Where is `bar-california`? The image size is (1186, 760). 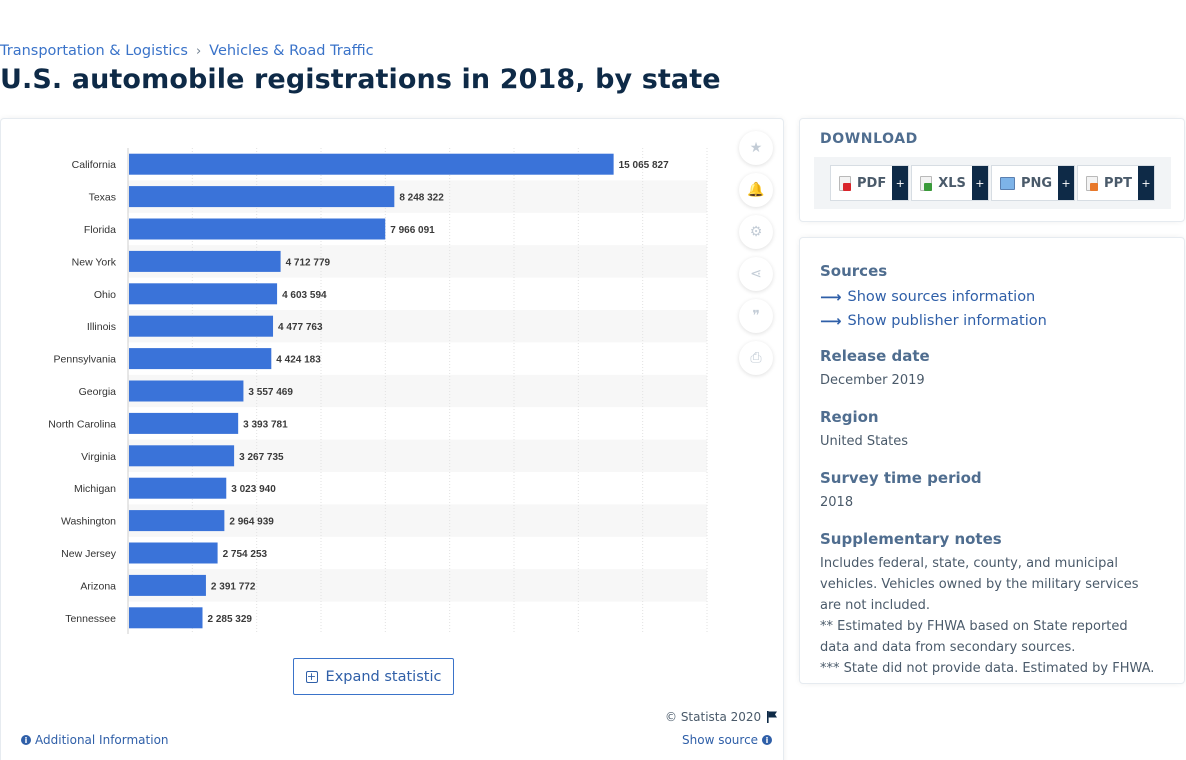
bar-california is located at coordinates (371, 164).